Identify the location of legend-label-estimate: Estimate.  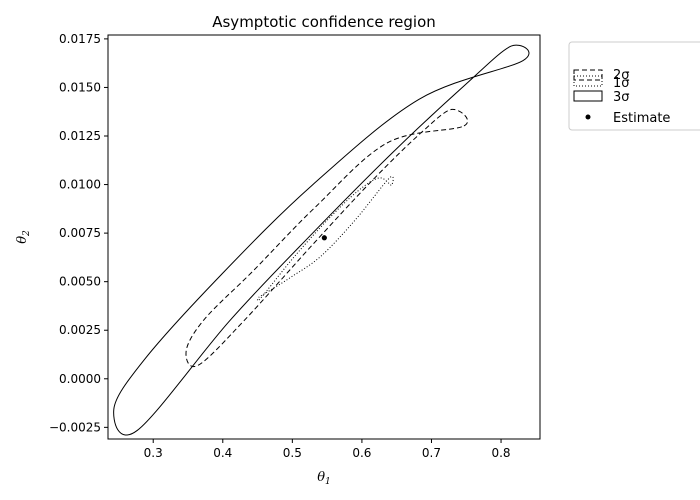
(641, 118).